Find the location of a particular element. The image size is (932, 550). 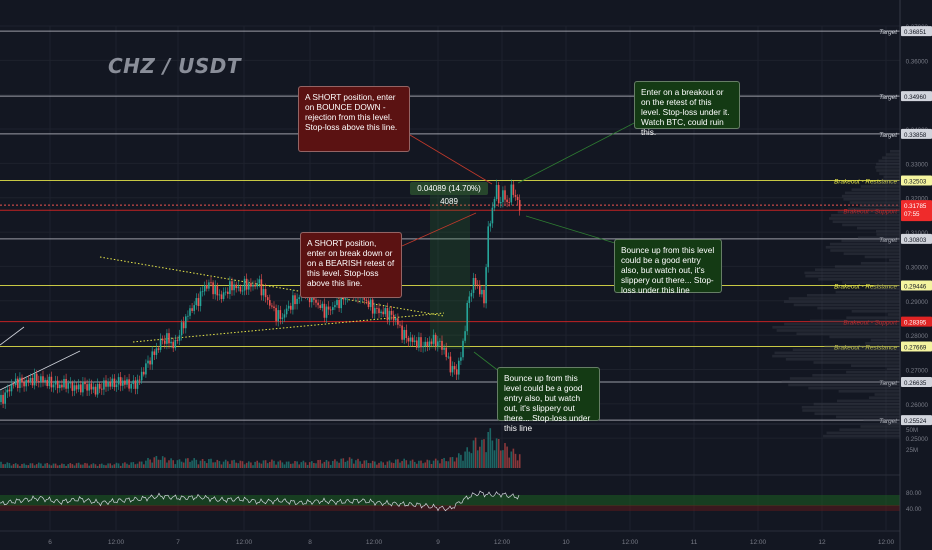

rsi-tick: 80.00 is located at coordinates (914, 493).